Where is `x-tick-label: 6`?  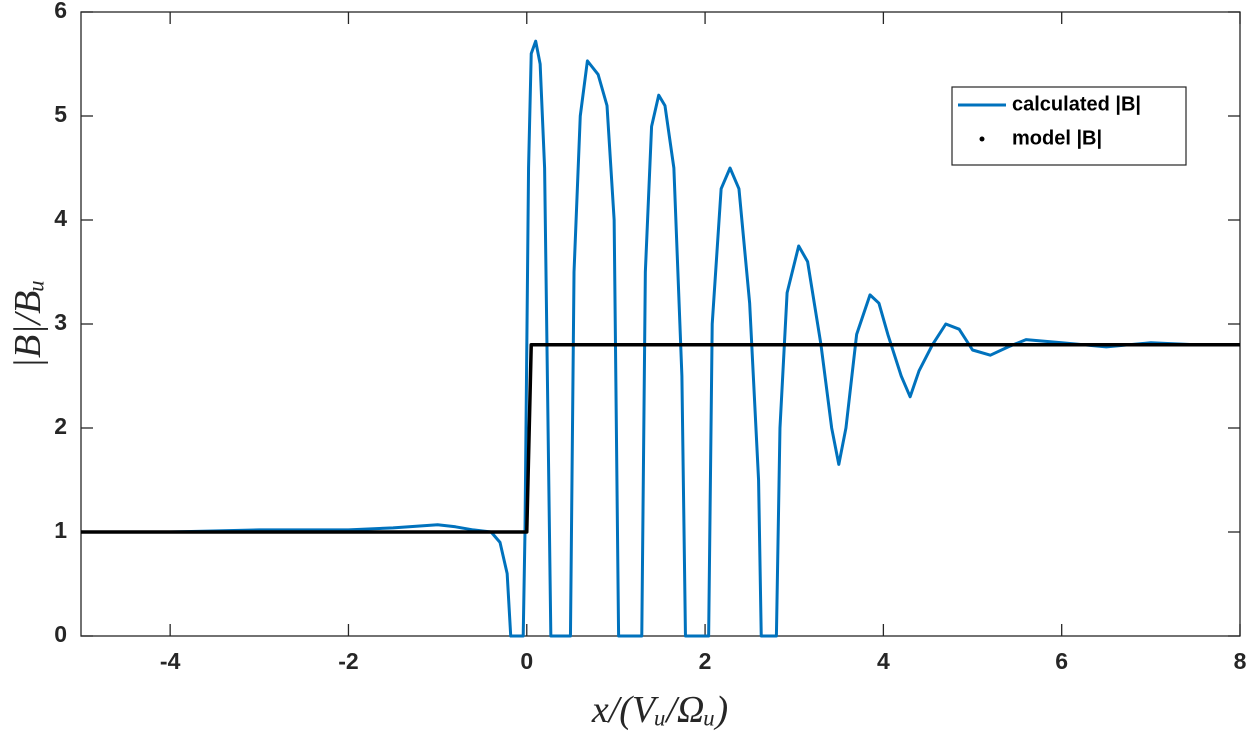
x-tick-label: 6 is located at coordinates (1061, 661).